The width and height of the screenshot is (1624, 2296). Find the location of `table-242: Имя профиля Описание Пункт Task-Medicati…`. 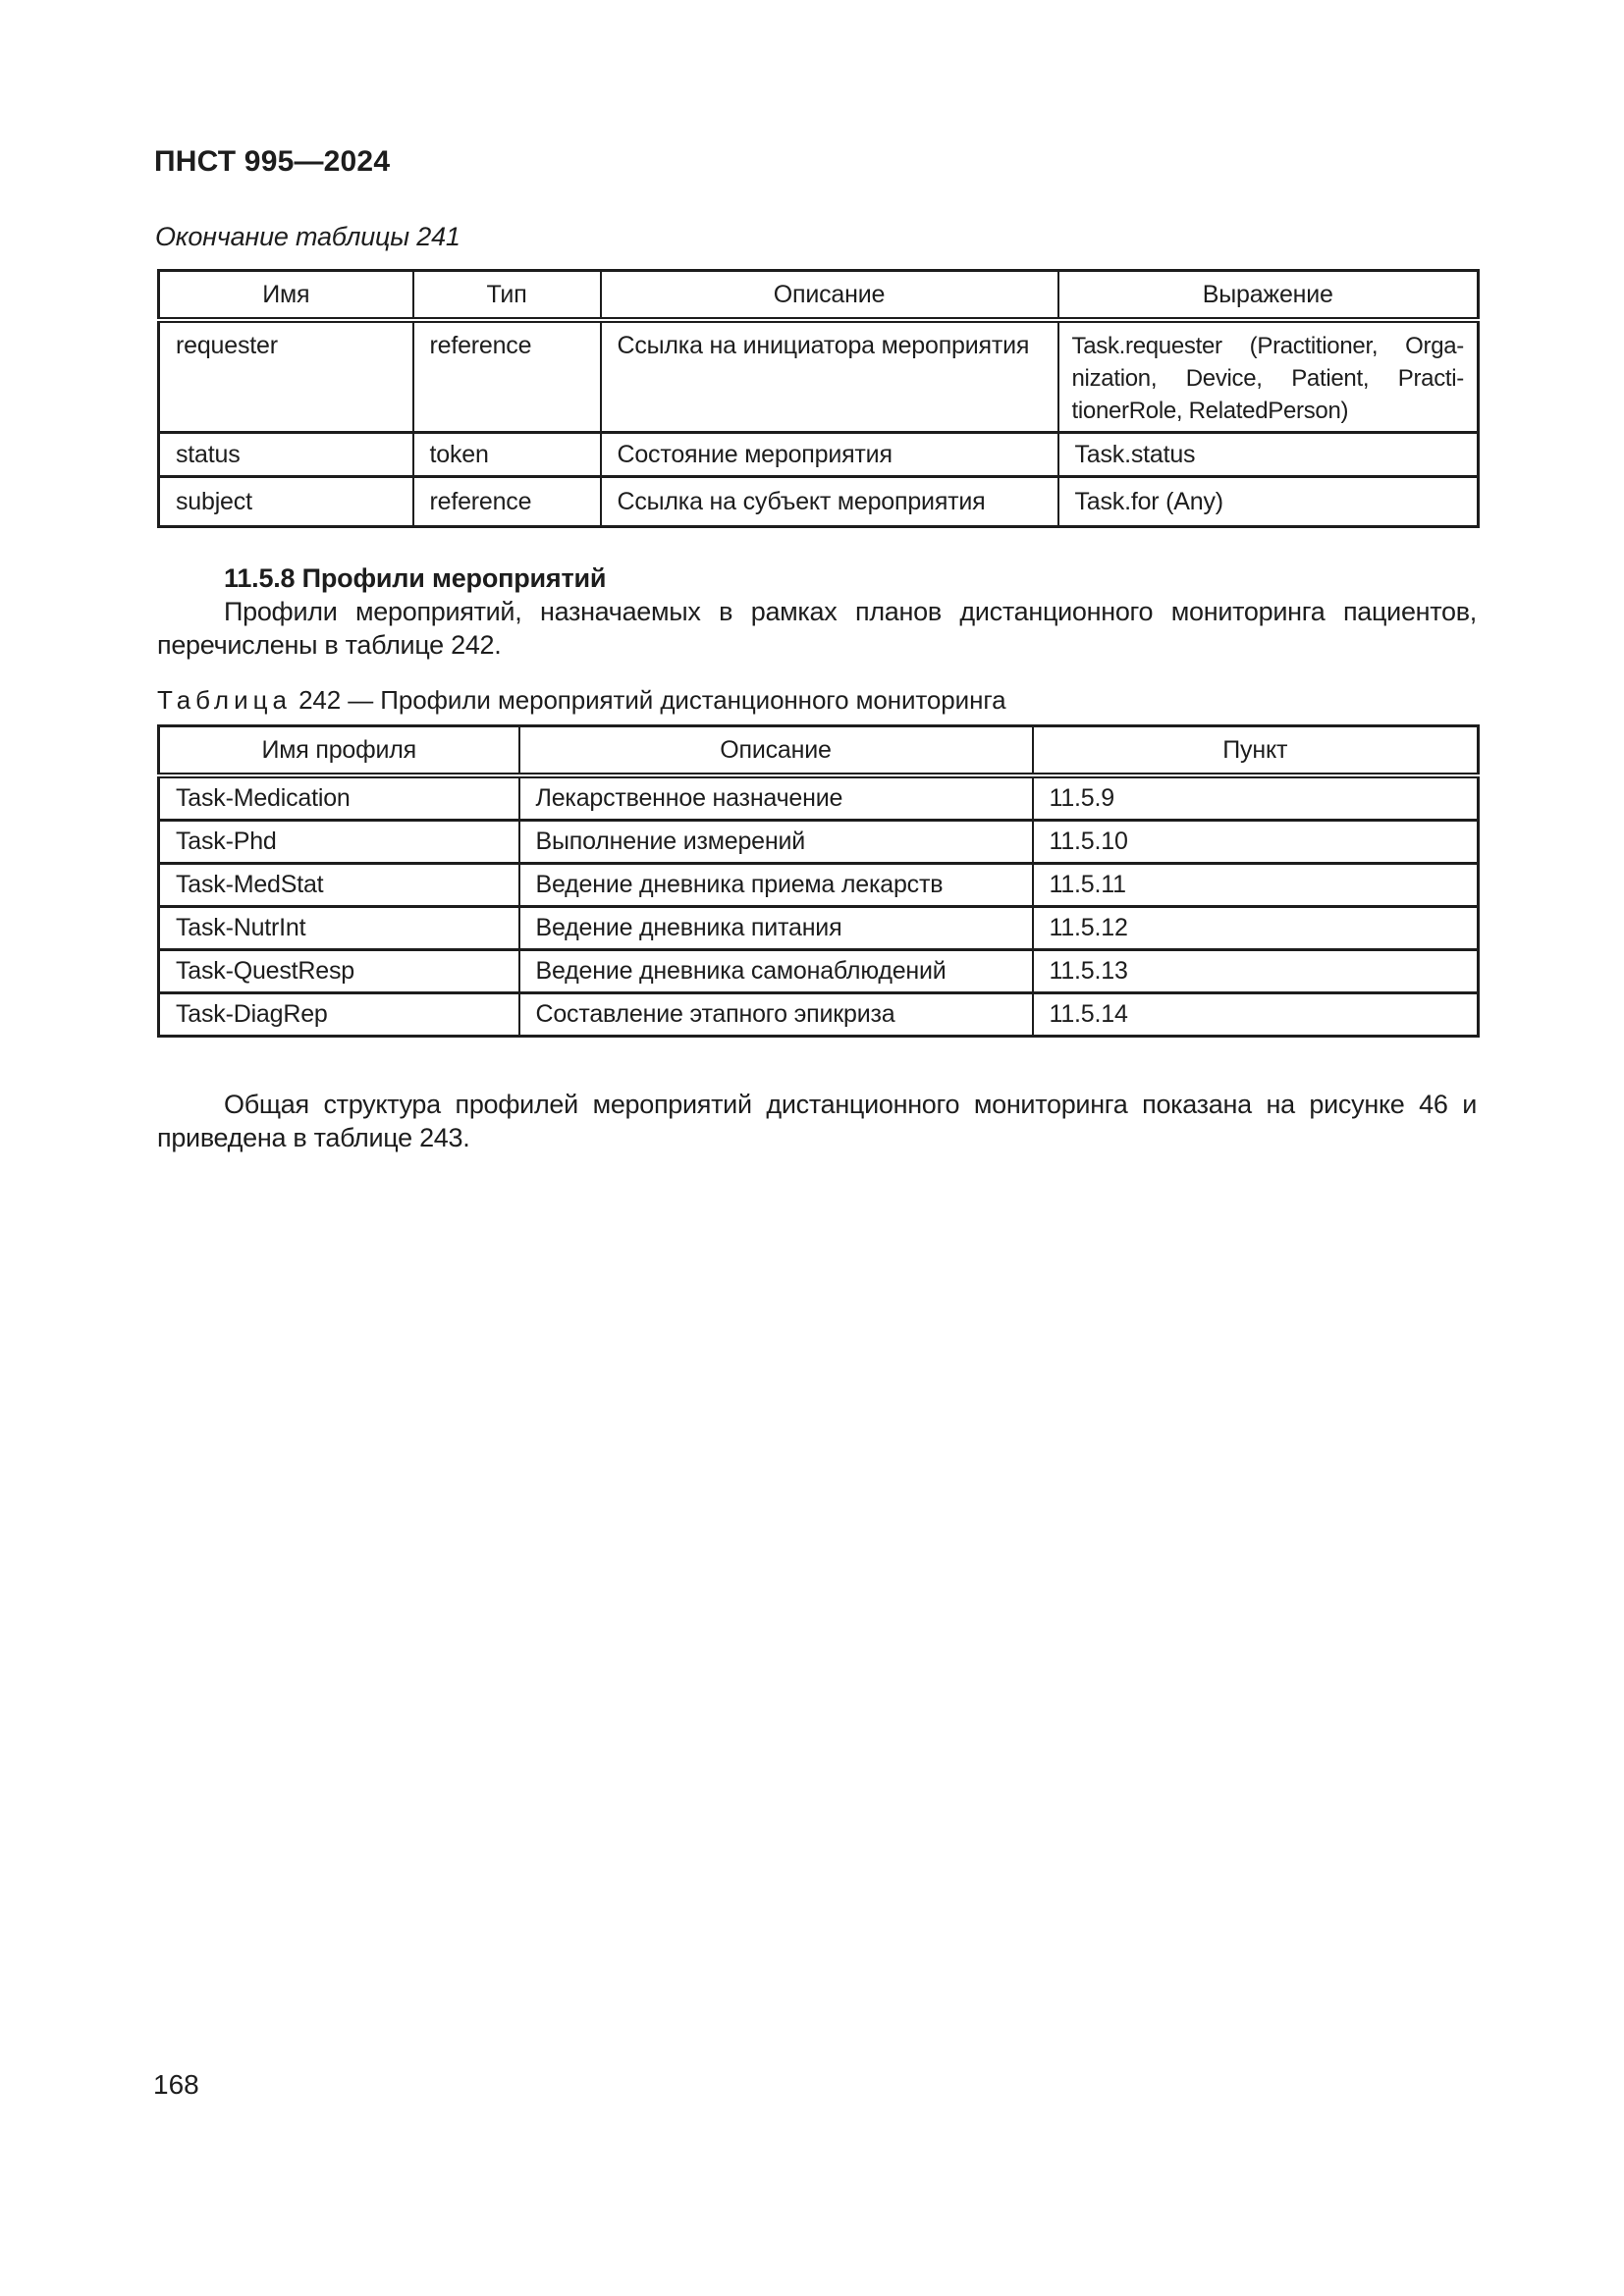

table-242: Имя профиля Описание Пункт Task-Medicati… is located at coordinates (818, 881).